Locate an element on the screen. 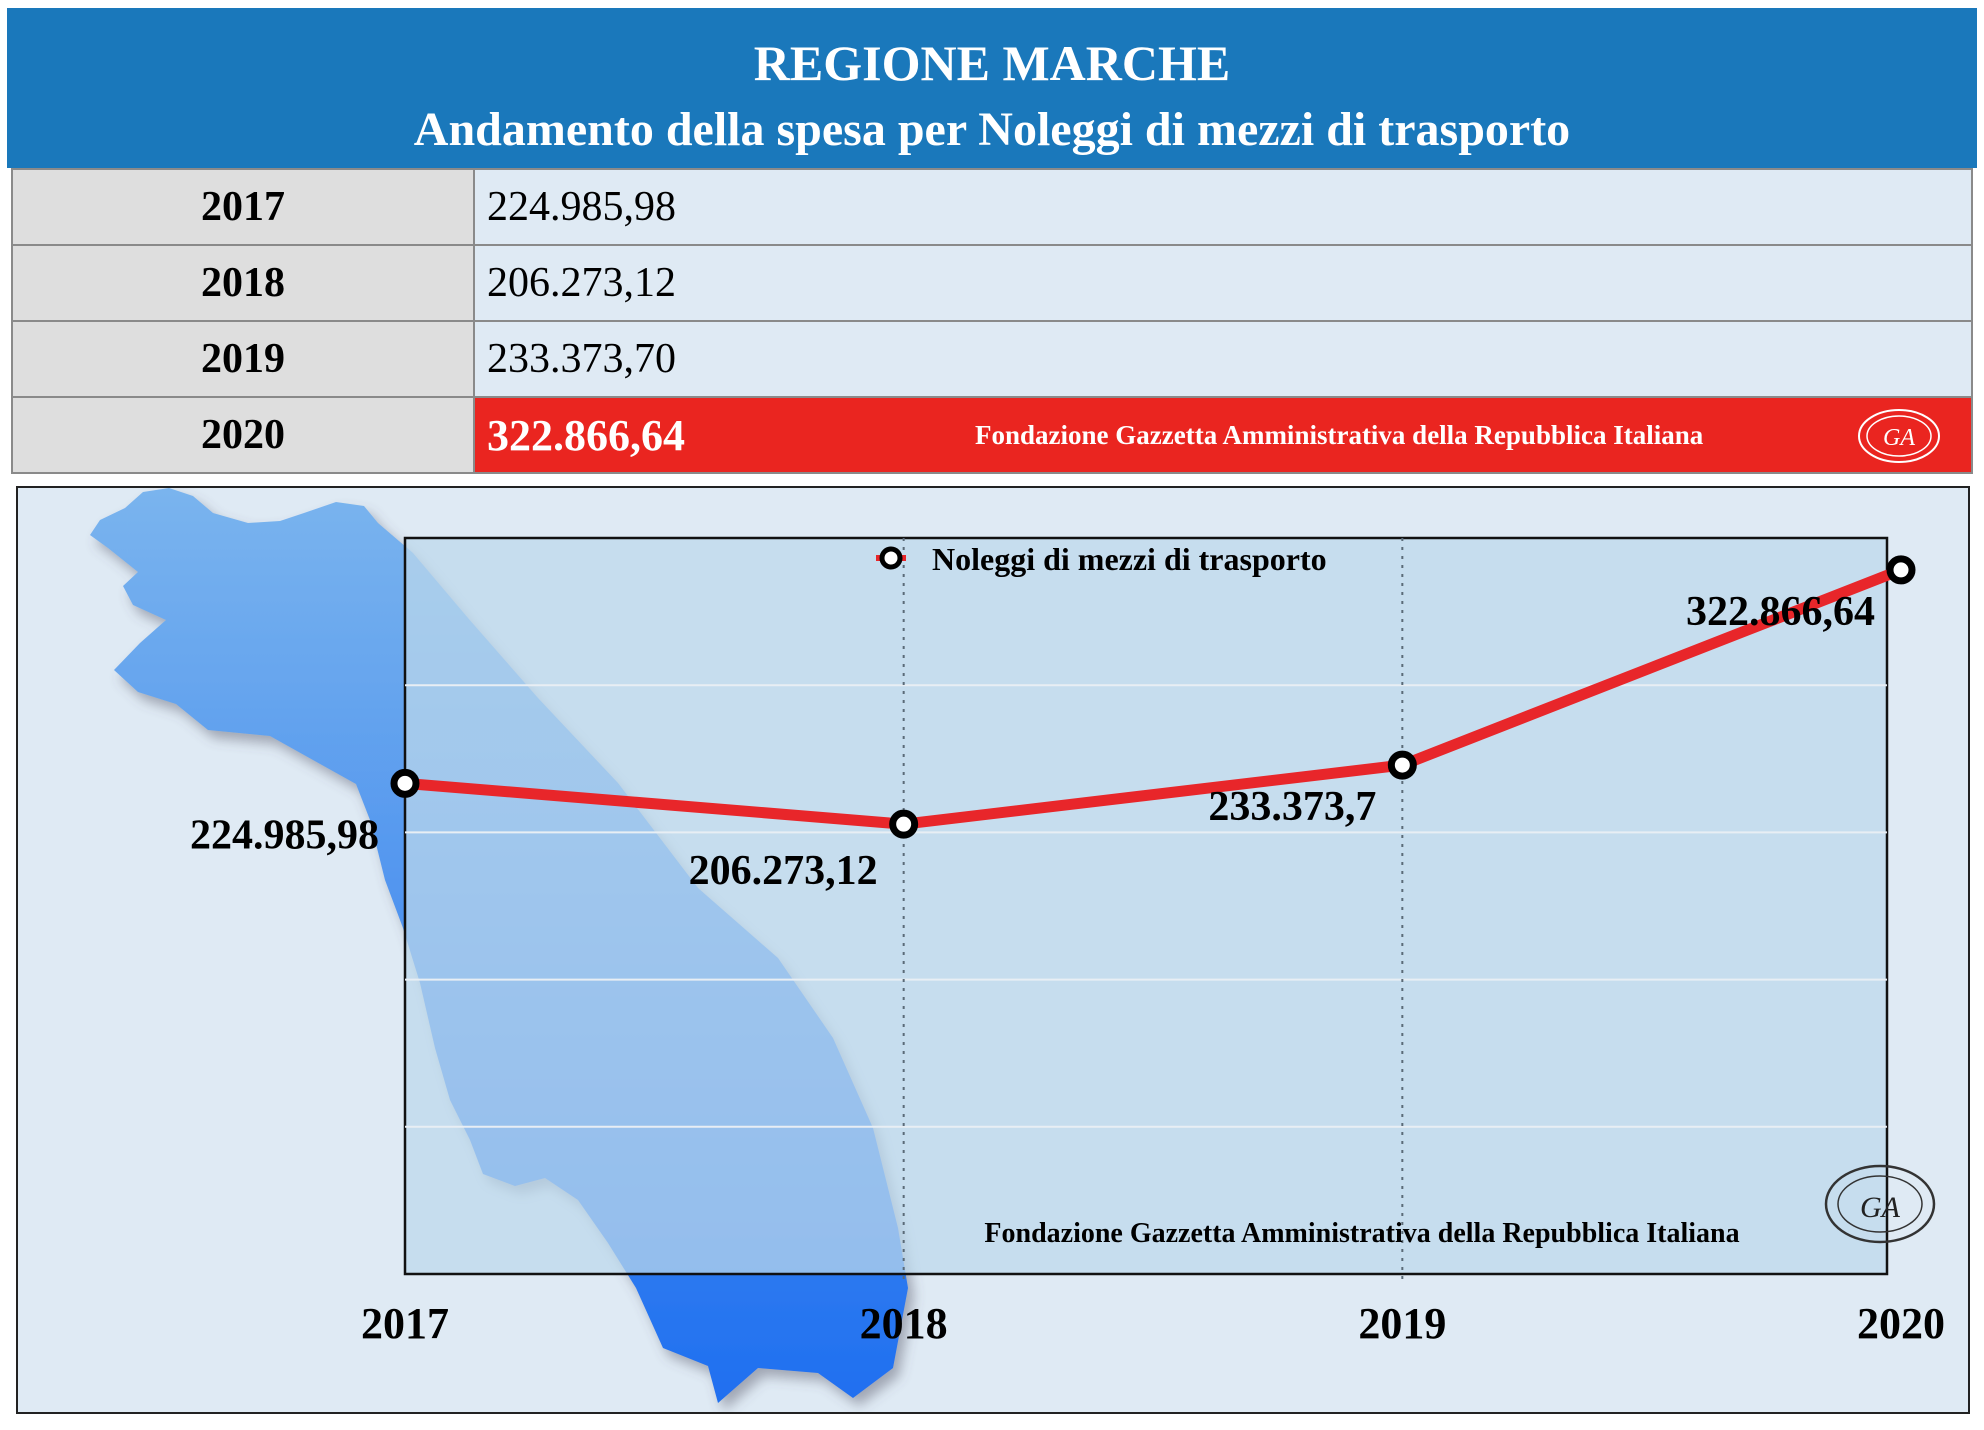 The width and height of the screenshot is (1984, 1430). series-line is located at coordinates (1154, 697).